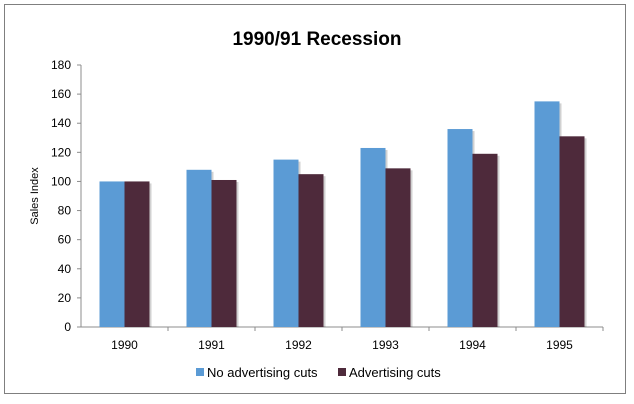 This screenshot has height=404, width=634. What do you see at coordinates (398, 247) in the screenshot?
I see `bar-advertising-cuts-1993` at bounding box center [398, 247].